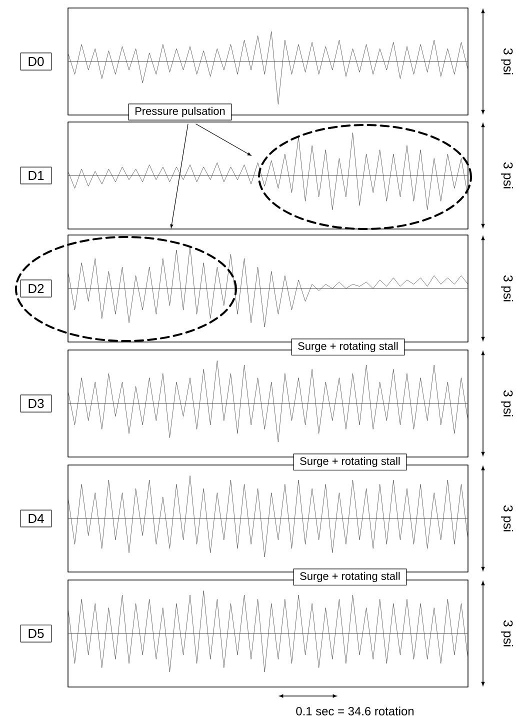 Image resolution: width=524 pixels, height=724 pixels. What do you see at coordinates (180, 112) in the screenshot?
I see `text: Pressure pulsation` at bounding box center [180, 112].